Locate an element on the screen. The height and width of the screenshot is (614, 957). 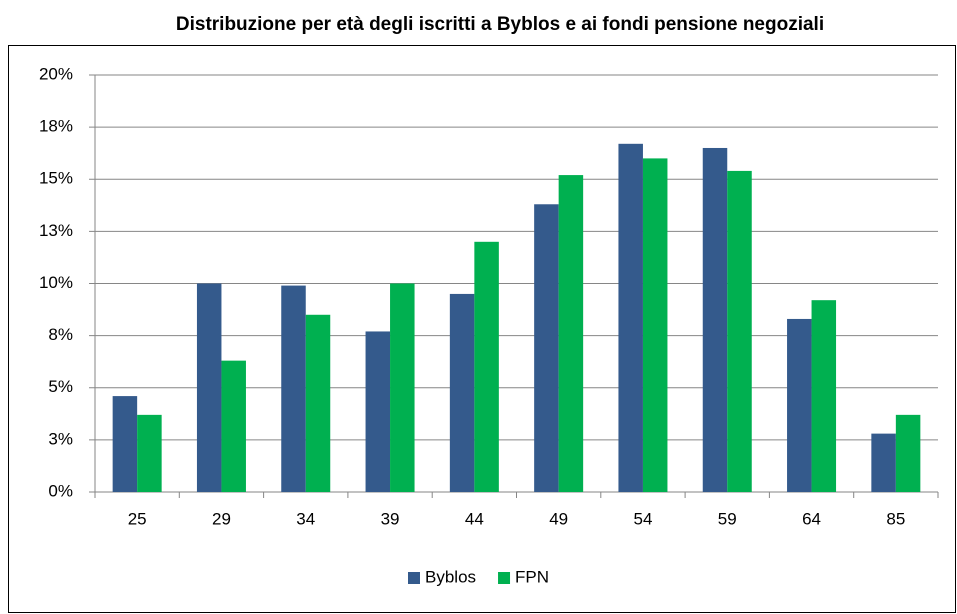
y-tick-label: 13% is located at coordinates (56, 230).